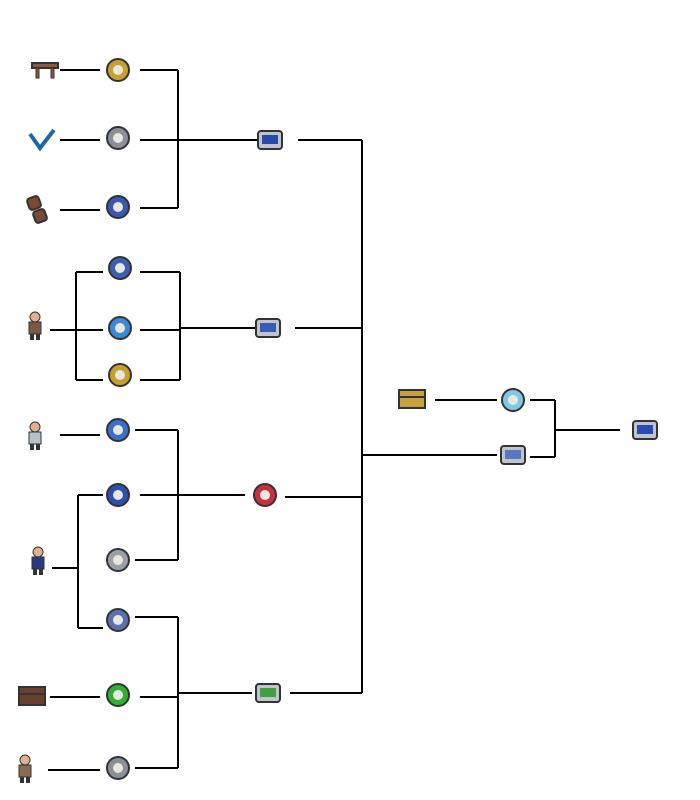  Describe the element at coordinates (513, 400) in the screenshot. I see `magic-mirror-icon` at that location.